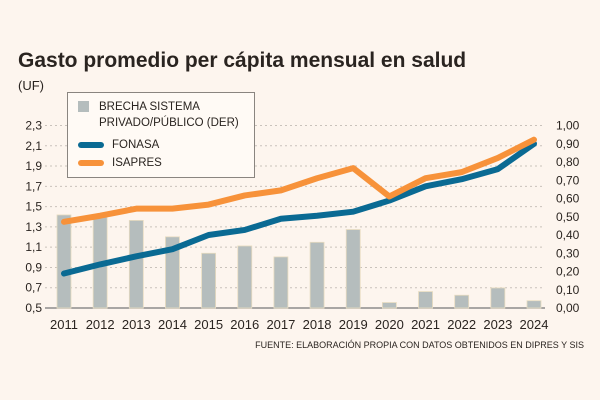 This screenshot has width=600, height=400. Describe the element at coordinates (33, 267) in the screenshot. I see `y-left-tick-label: 0,9` at that location.